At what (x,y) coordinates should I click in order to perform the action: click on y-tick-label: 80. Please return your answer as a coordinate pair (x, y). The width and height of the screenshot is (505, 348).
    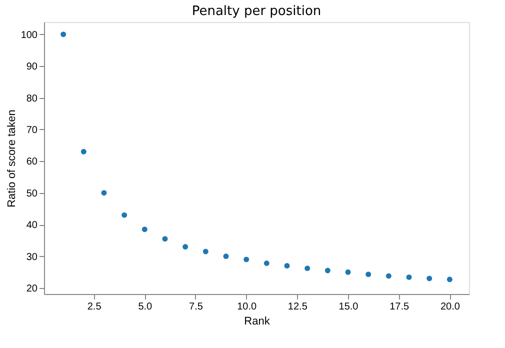
    Looking at the image, I should click on (32, 98).